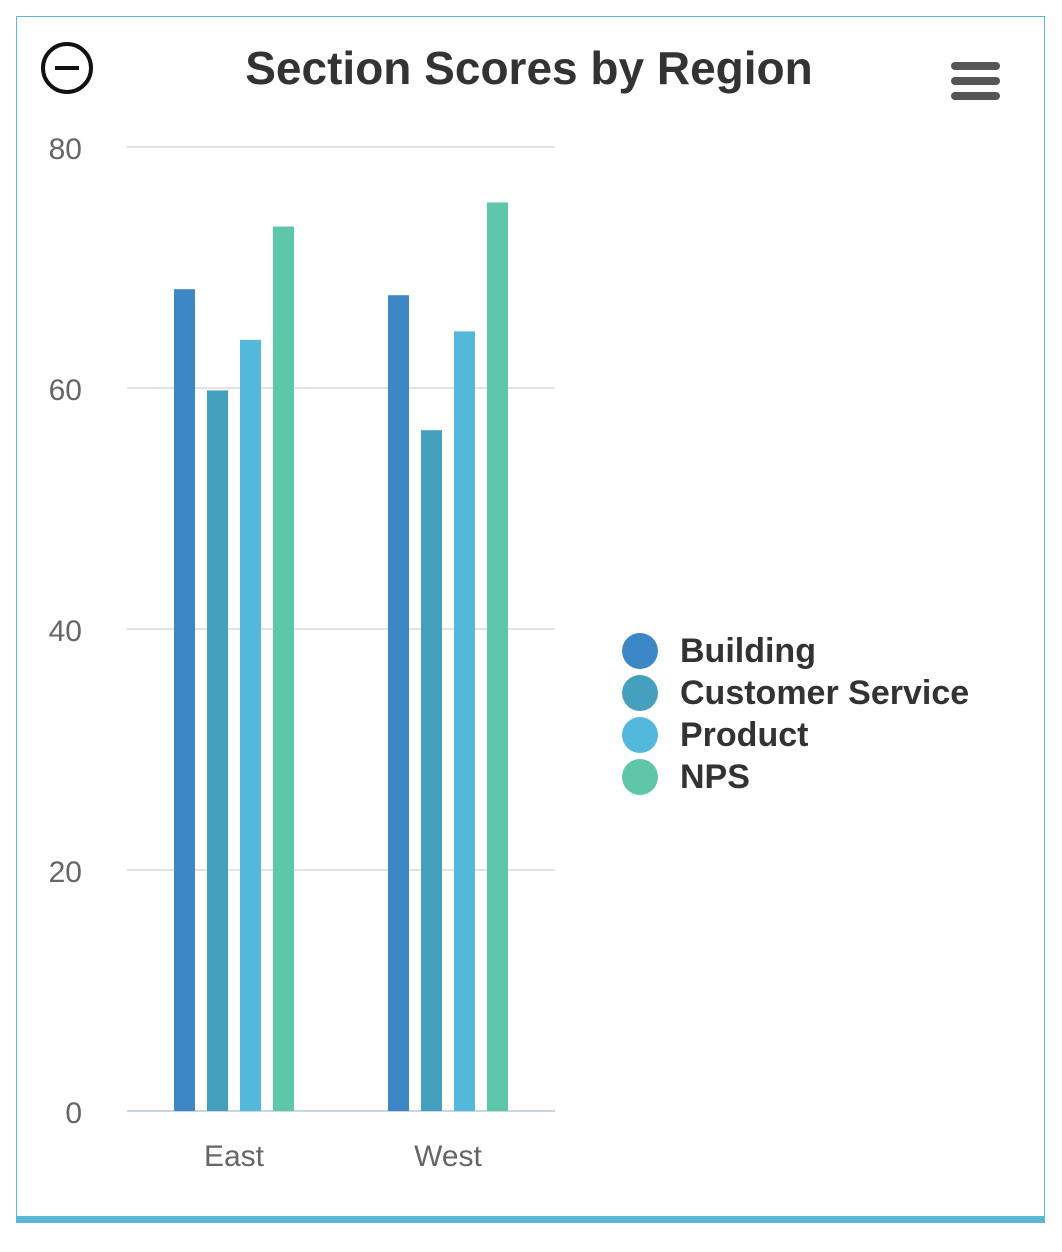  I want to click on legend-label: Product, so click(744, 735).